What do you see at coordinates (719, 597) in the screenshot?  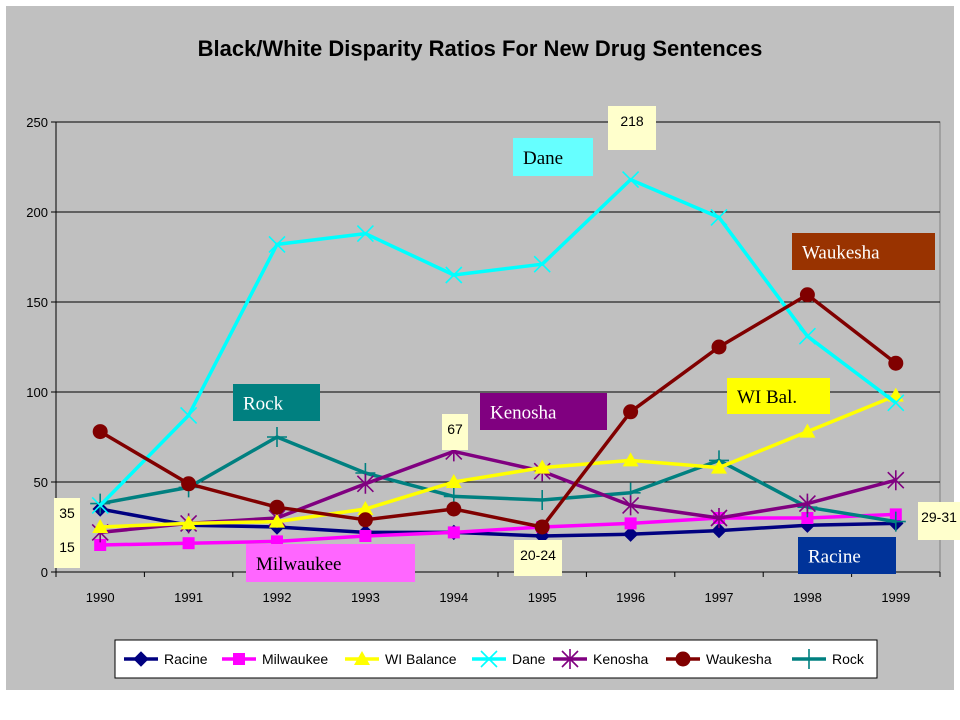 I see `x-tick-label: 1997` at bounding box center [719, 597].